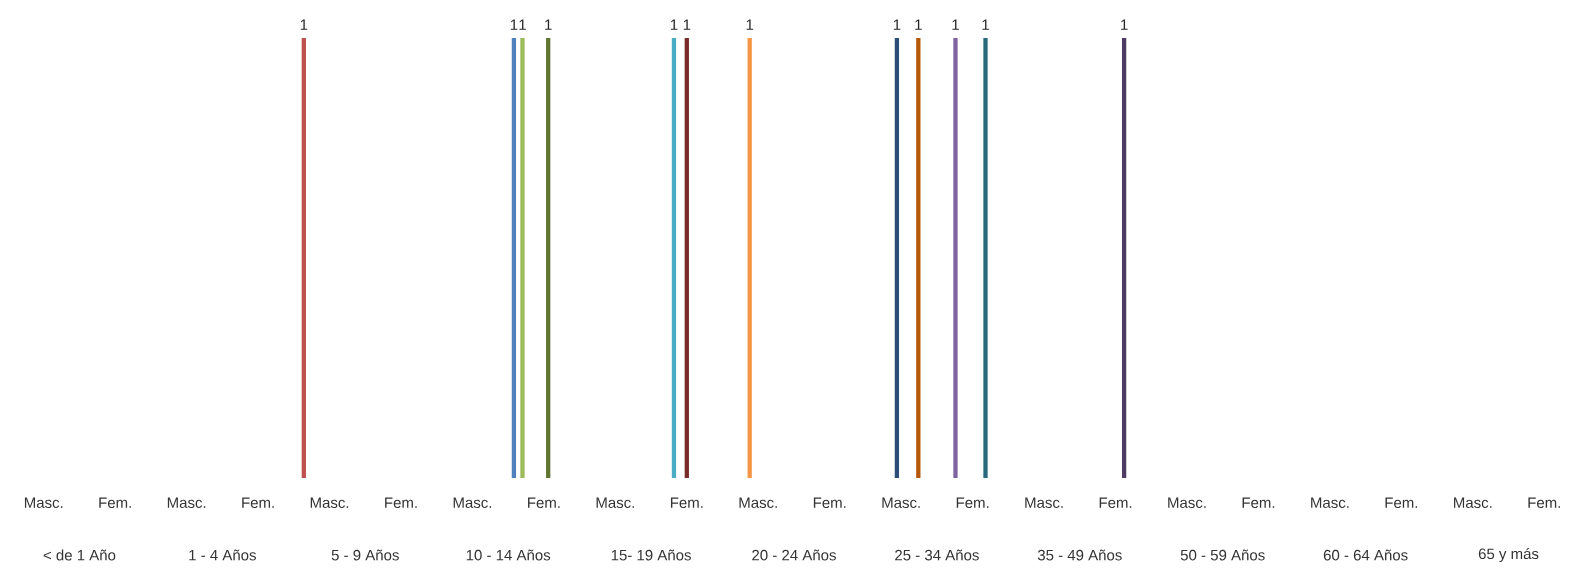 This screenshot has height=576, width=1588. What do you see at coordinates (508, 555) in the screenshot?
I see `text: 10 - 14 Años` at bounding box center [508, 555].